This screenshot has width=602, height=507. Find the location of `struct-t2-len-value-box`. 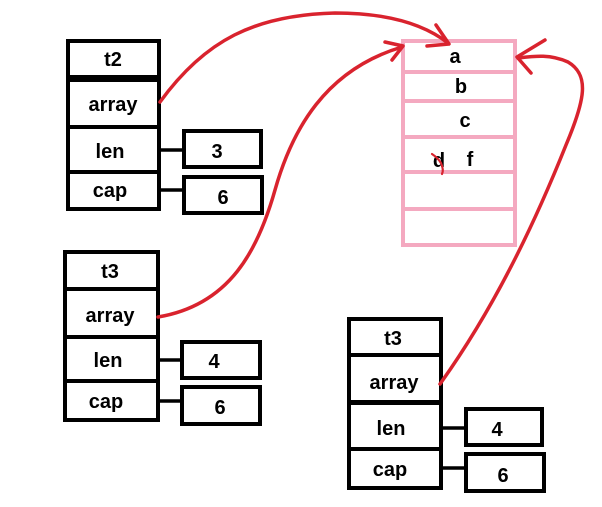

struct-t2-len-value-box is located at coordinates (222, 149).